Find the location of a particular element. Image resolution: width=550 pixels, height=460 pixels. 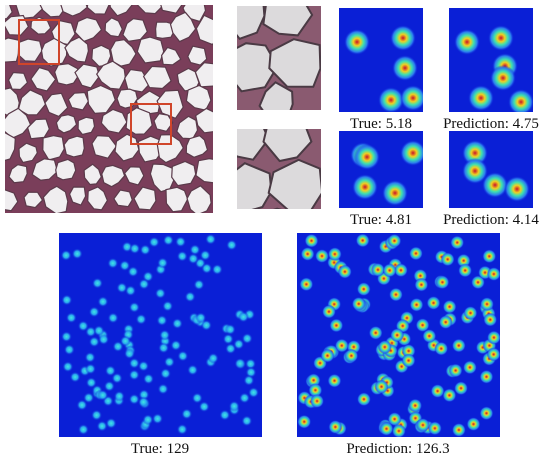

caption-true-large: True: 129 is located at coordinates (160, 449).